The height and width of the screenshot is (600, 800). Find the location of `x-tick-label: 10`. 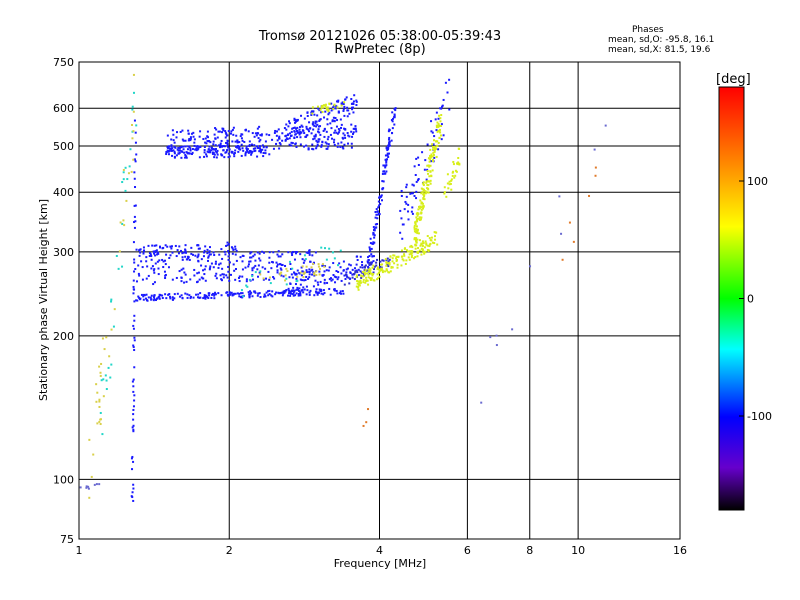

x-tick-label: 10 is located at coordinates (578, 550).